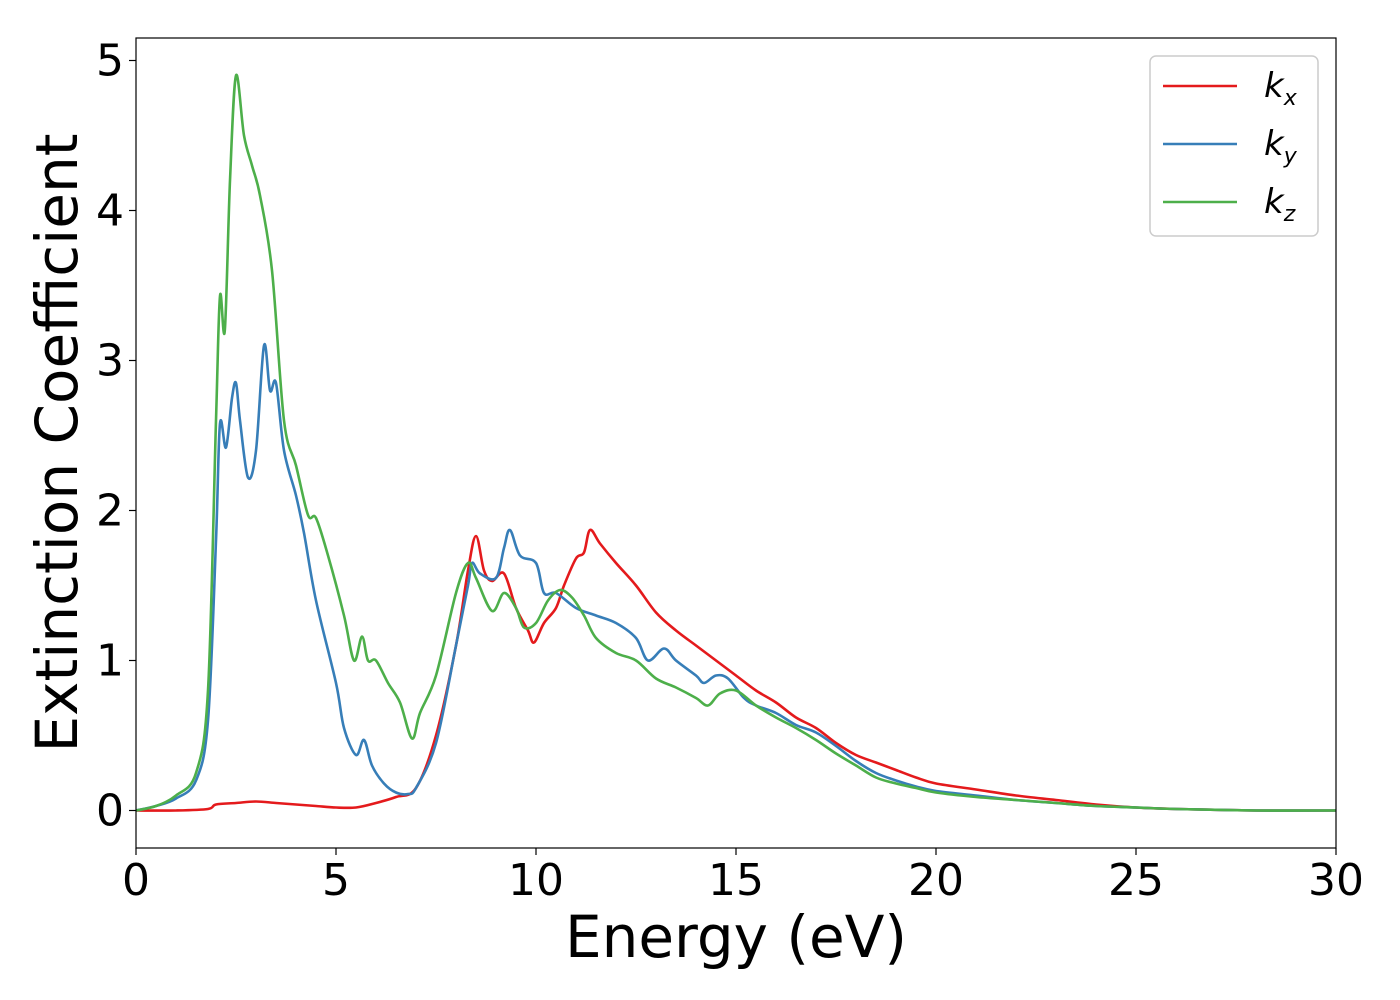 This screenshot has width=1400, height=1000. I want to click on y-tick-label: 4, so click(110, 211).